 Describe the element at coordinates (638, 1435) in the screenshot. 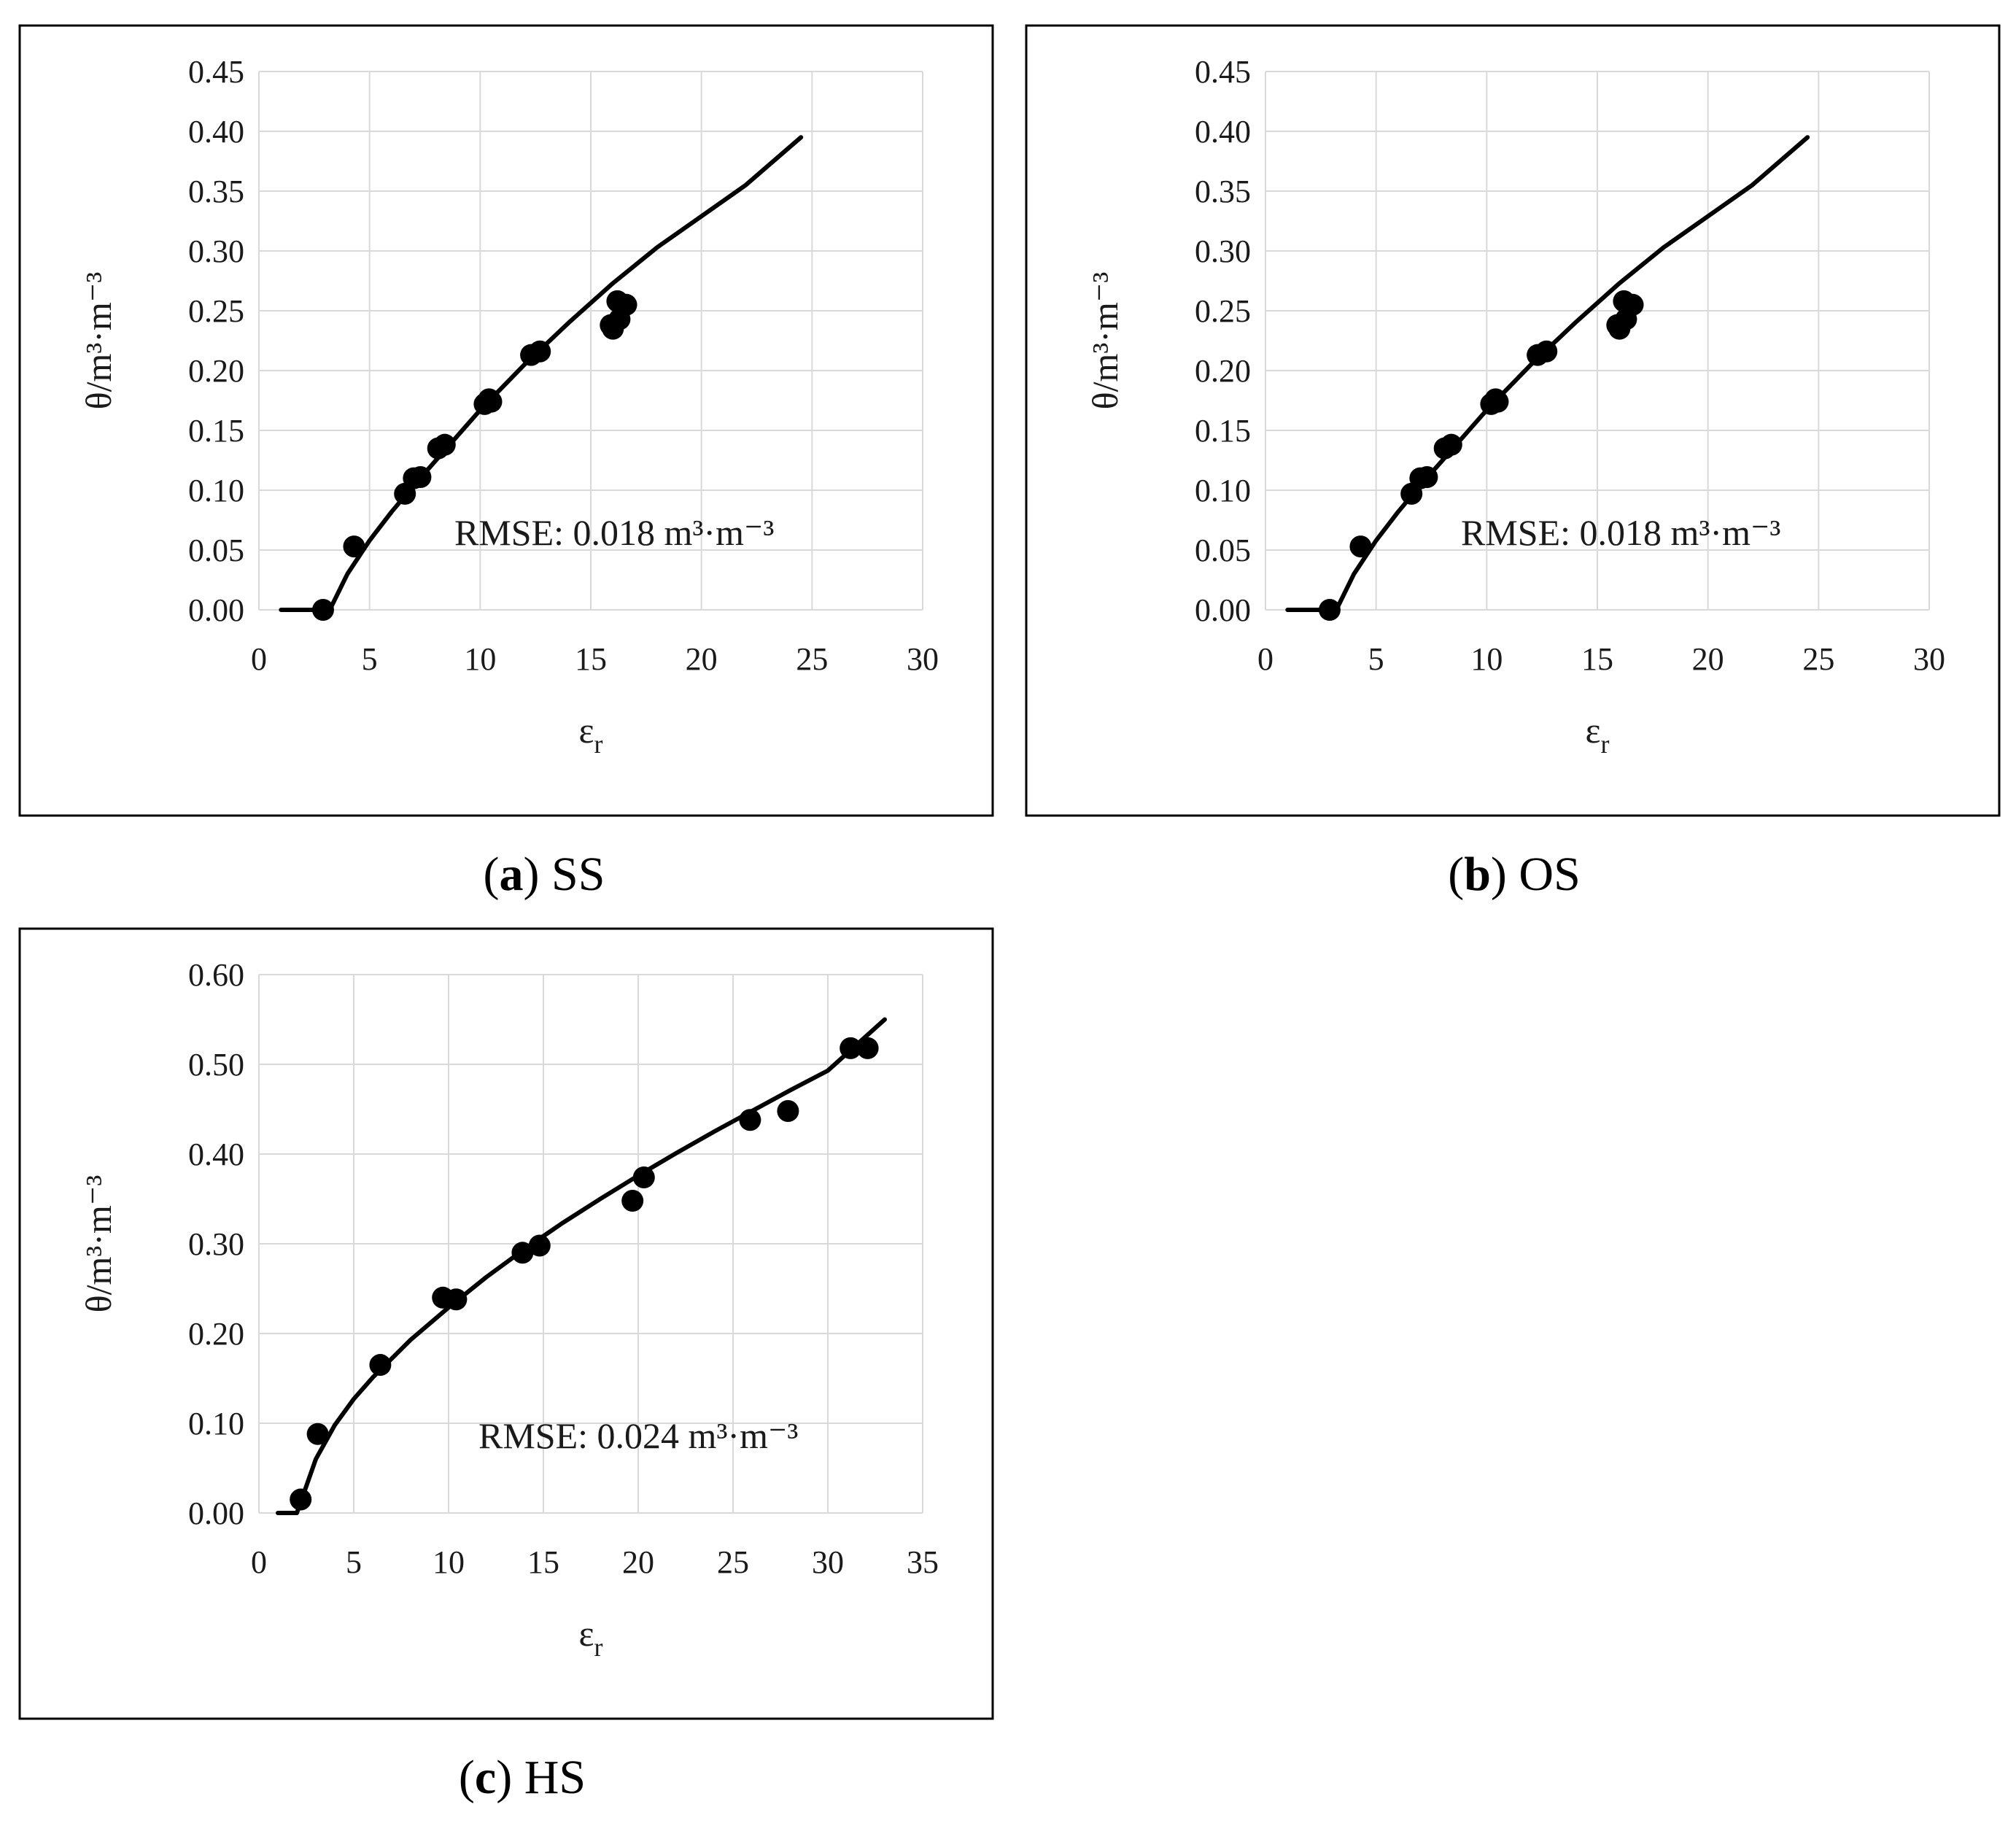

I see `rmse-annotation: RMSE: 0.024 m³·m⁻³` at that location.